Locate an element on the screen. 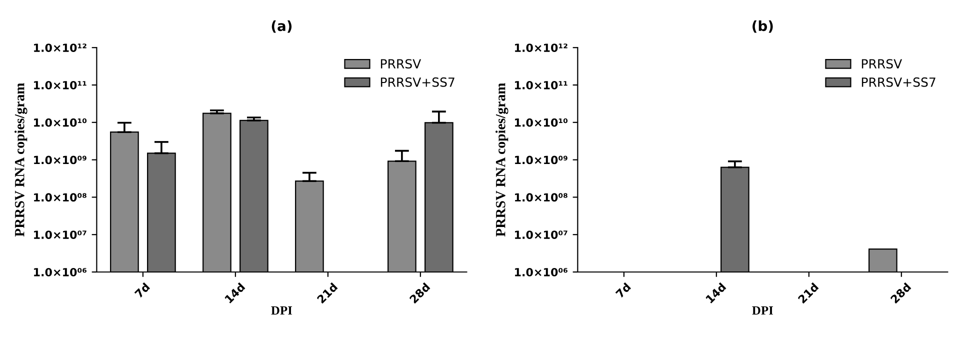 This screenshot has height=340, width=967. chart-title: (b) is located at coordinates (762, 26).